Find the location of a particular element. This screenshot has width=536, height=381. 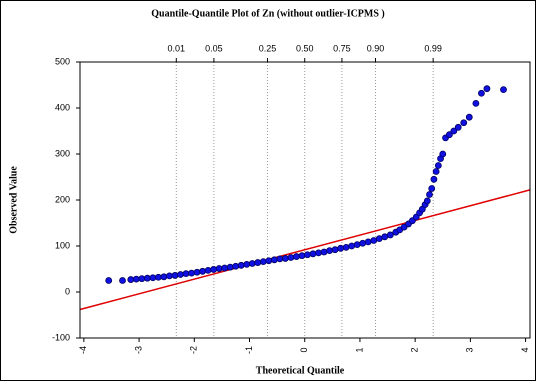

x-tick-label: 2 is located at coordinates (415, 349).